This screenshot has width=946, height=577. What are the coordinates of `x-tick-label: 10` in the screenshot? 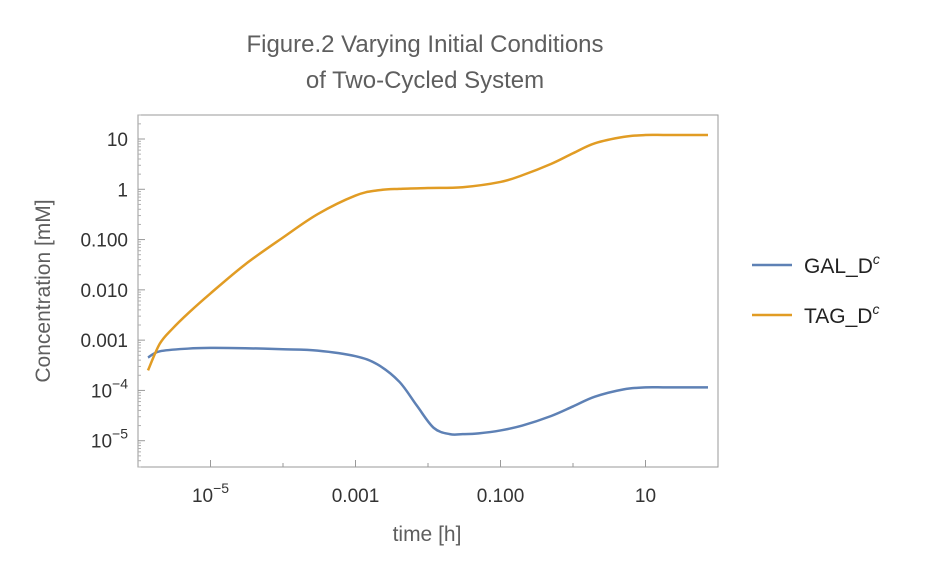 It's located at (645, 496).